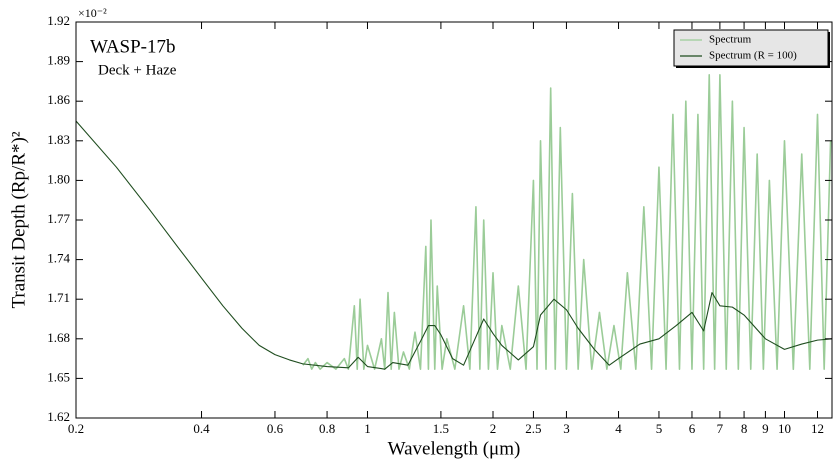 The width and height of the screenshot is (840, 467). Describe the element at coordinates (58, 99) in the screenshot. I see `y-tick-label: 1.86` at that location.